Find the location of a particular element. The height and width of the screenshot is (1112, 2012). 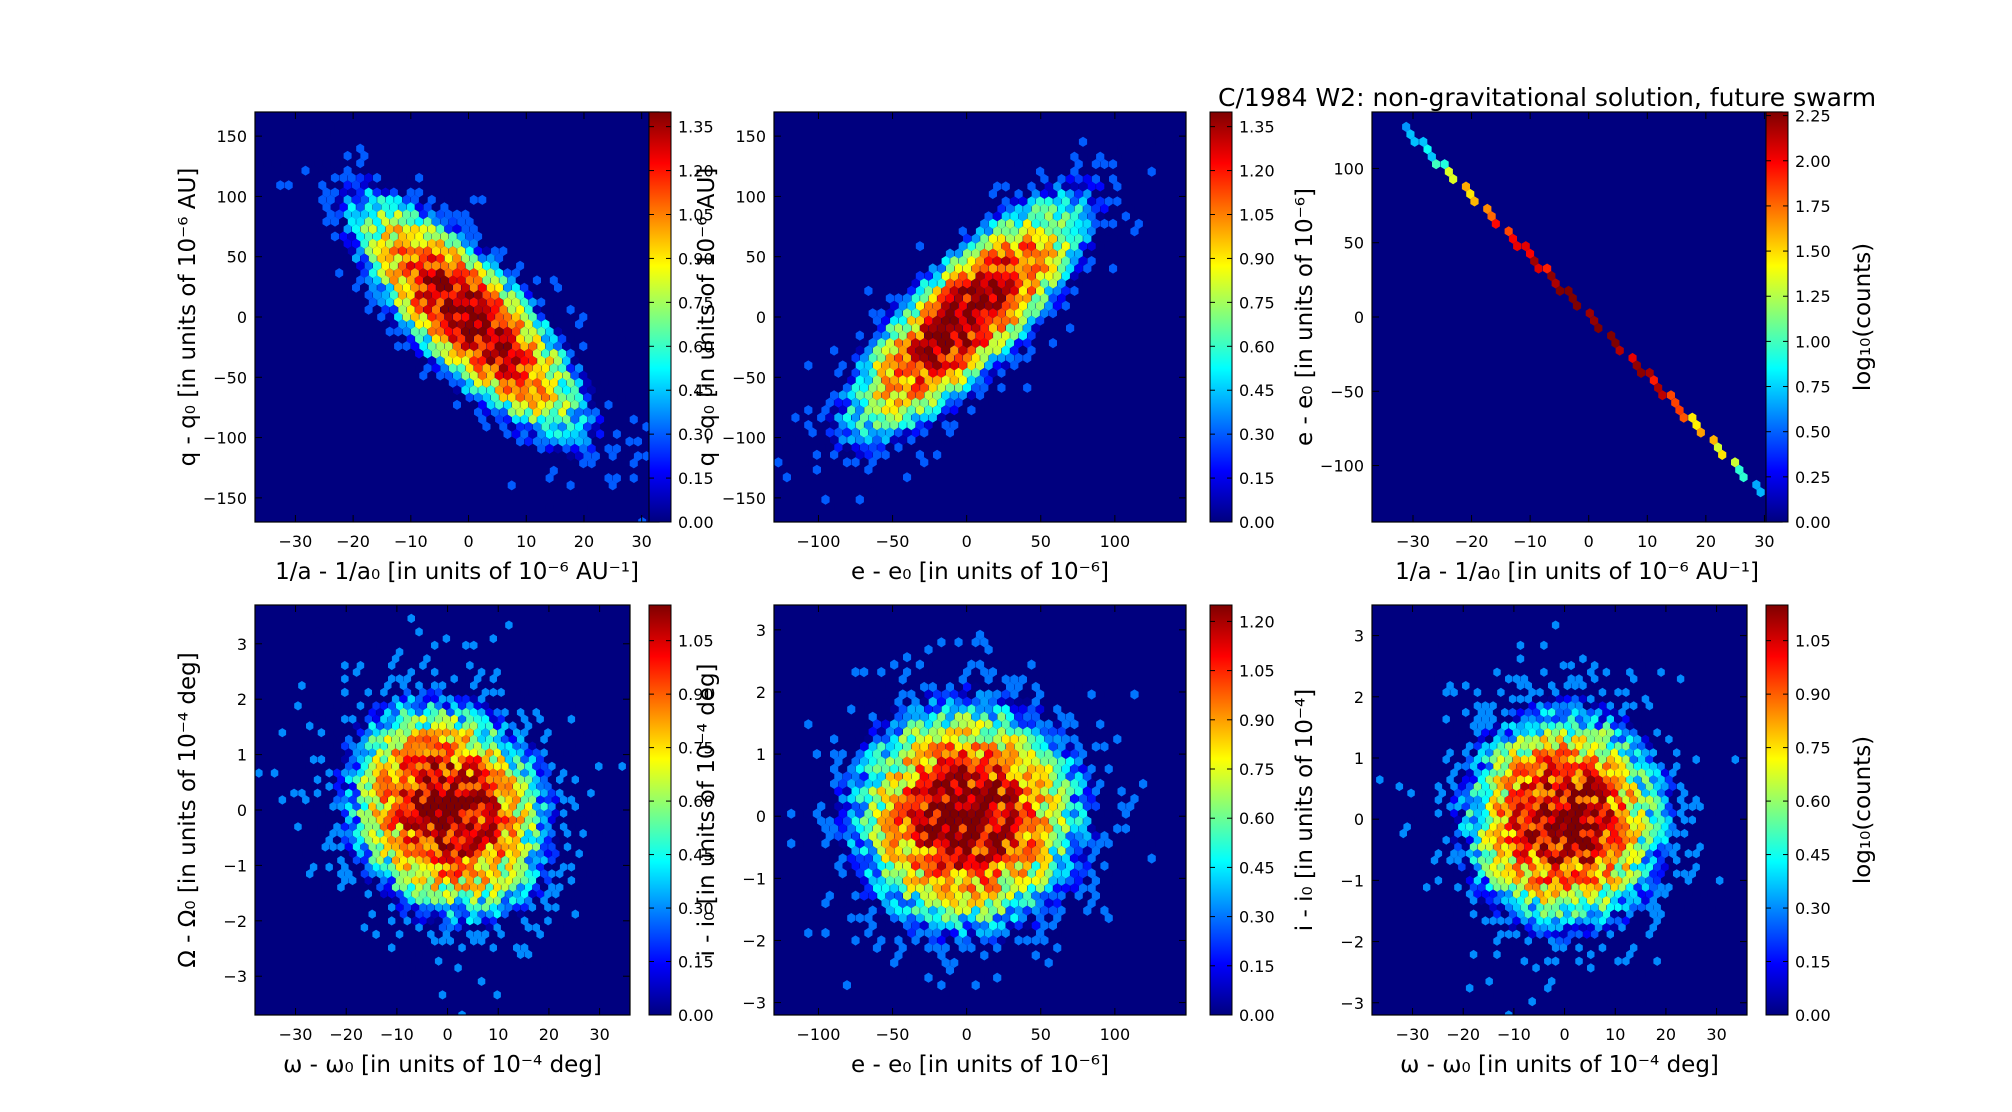

colorbar is located at coordinates (660, 810).